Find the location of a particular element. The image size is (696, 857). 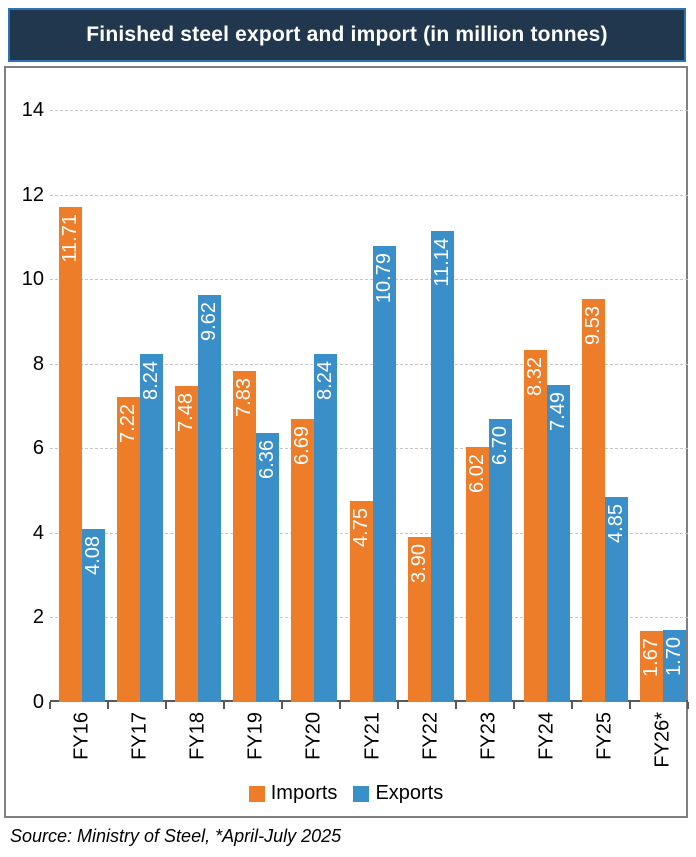

legend-swatch-imports is located at coordinates (256, 793).